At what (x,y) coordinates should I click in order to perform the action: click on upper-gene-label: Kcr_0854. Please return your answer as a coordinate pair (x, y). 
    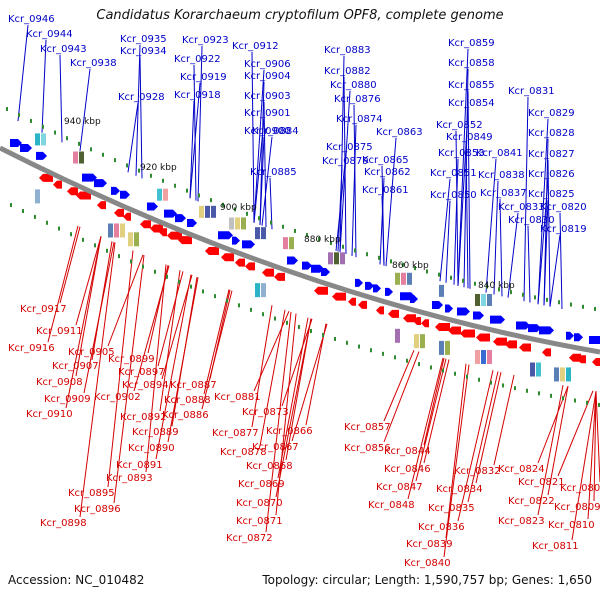
    Looking at the image, I should click on (471, 103).